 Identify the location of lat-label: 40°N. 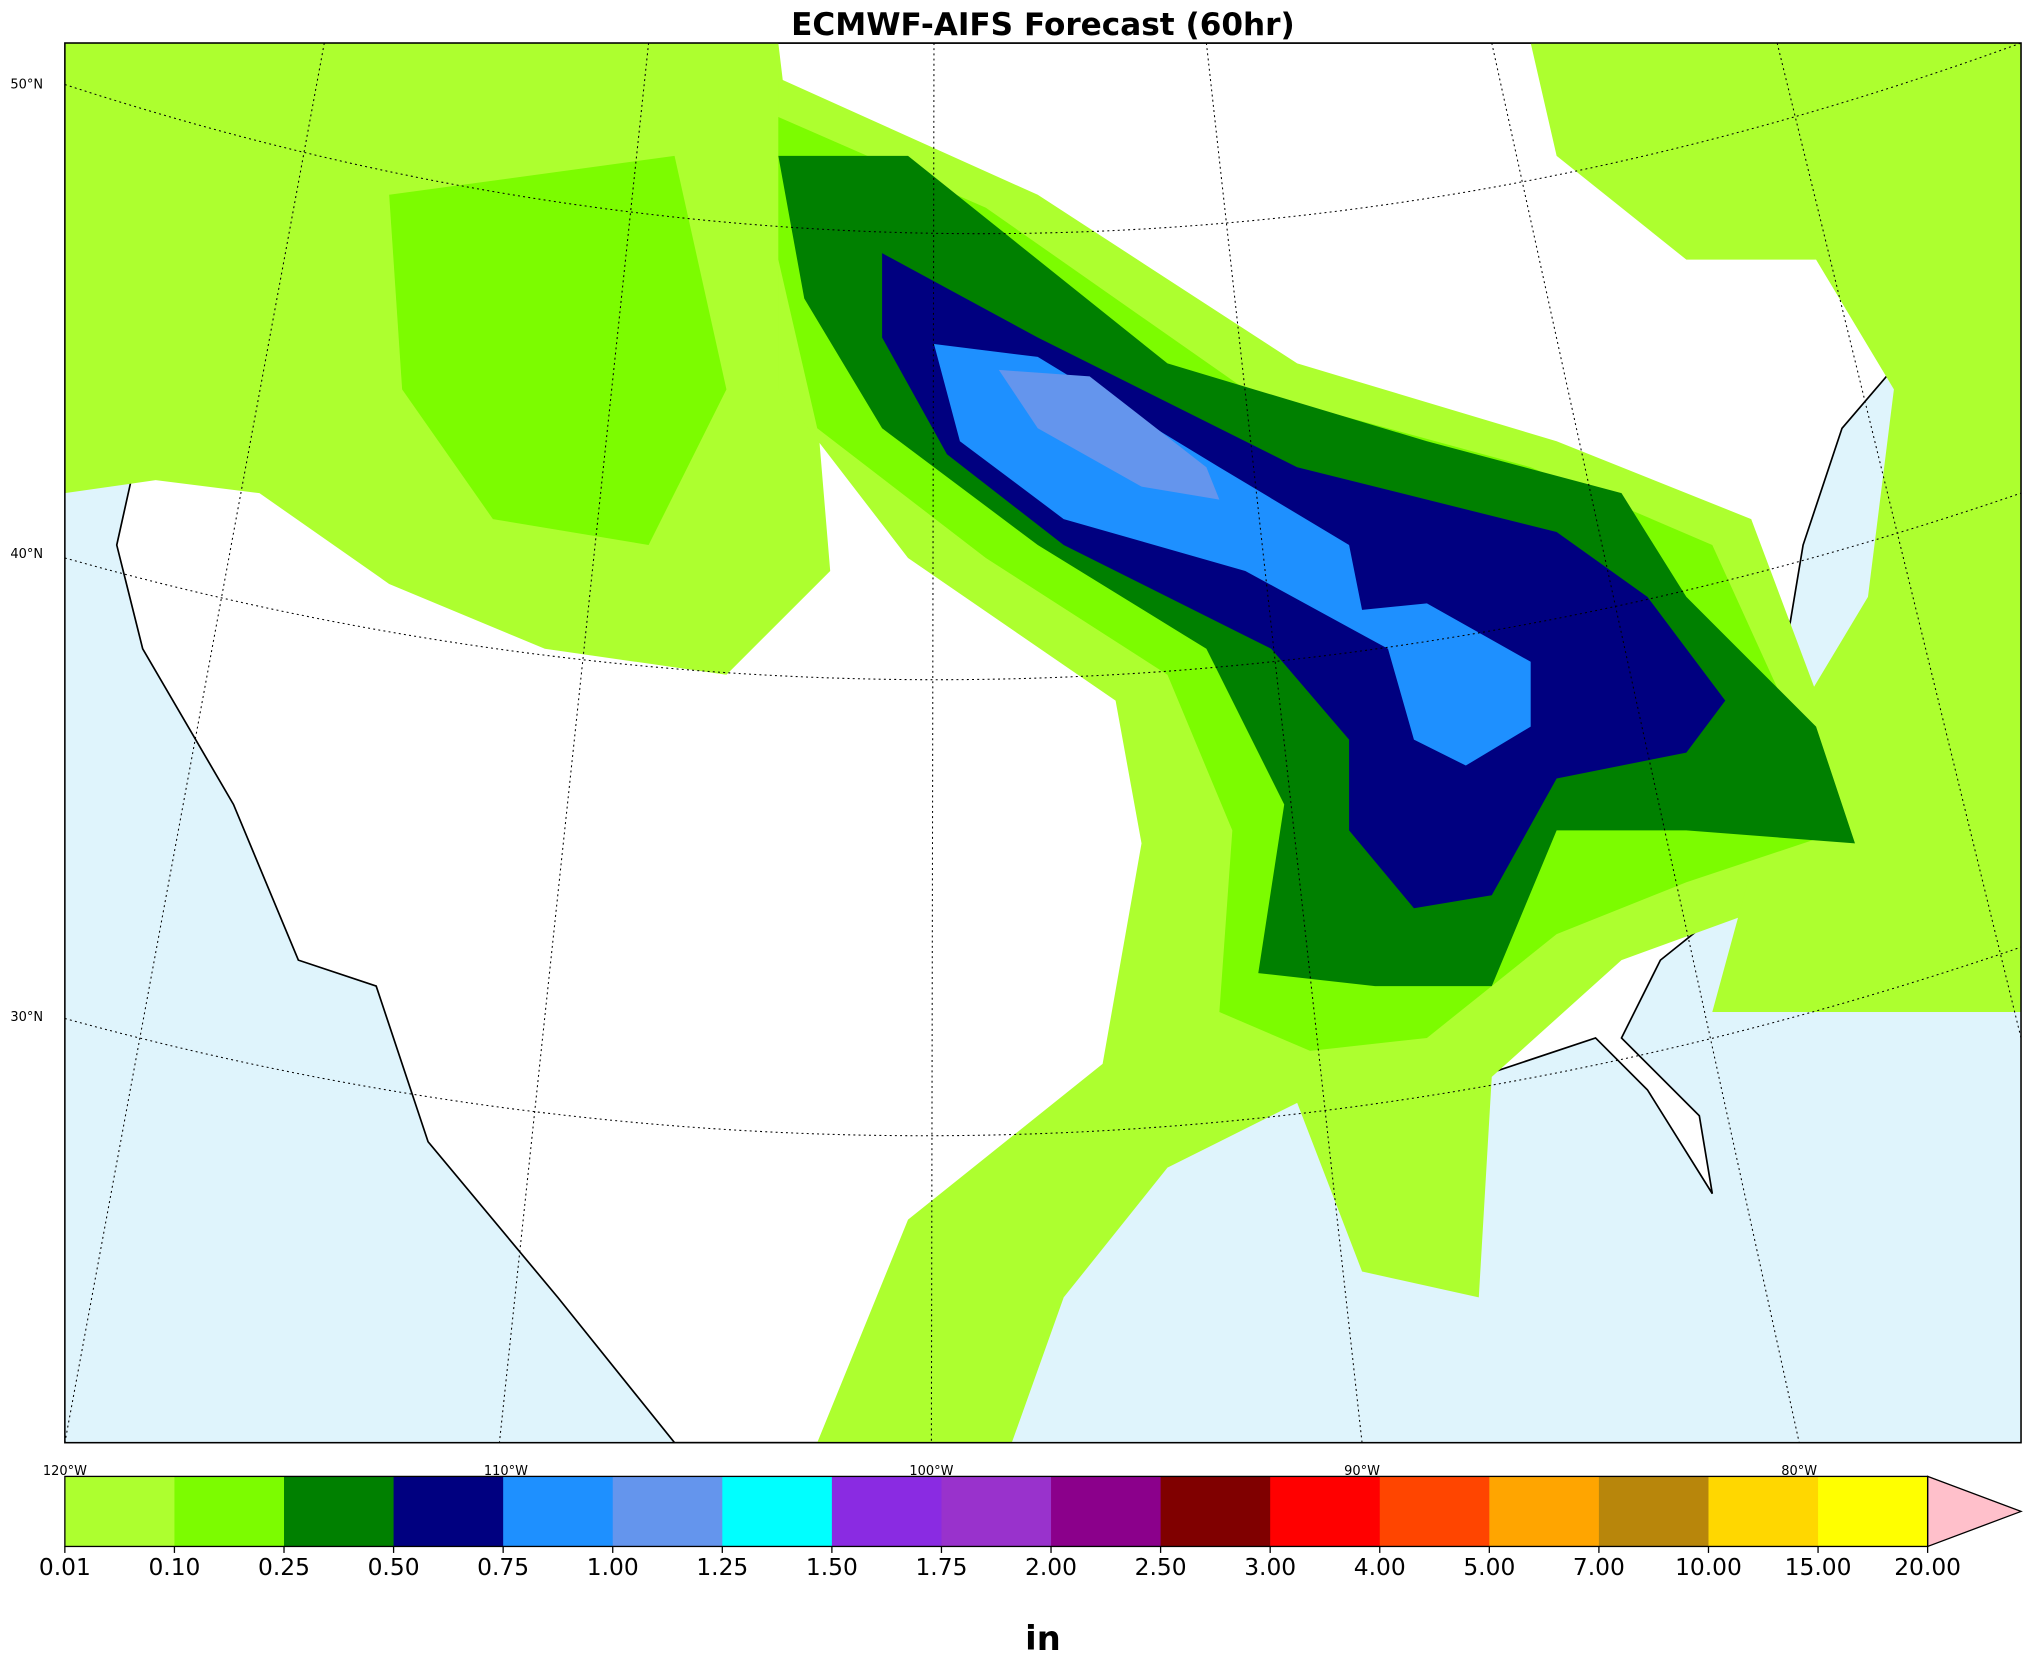
(26, 554).